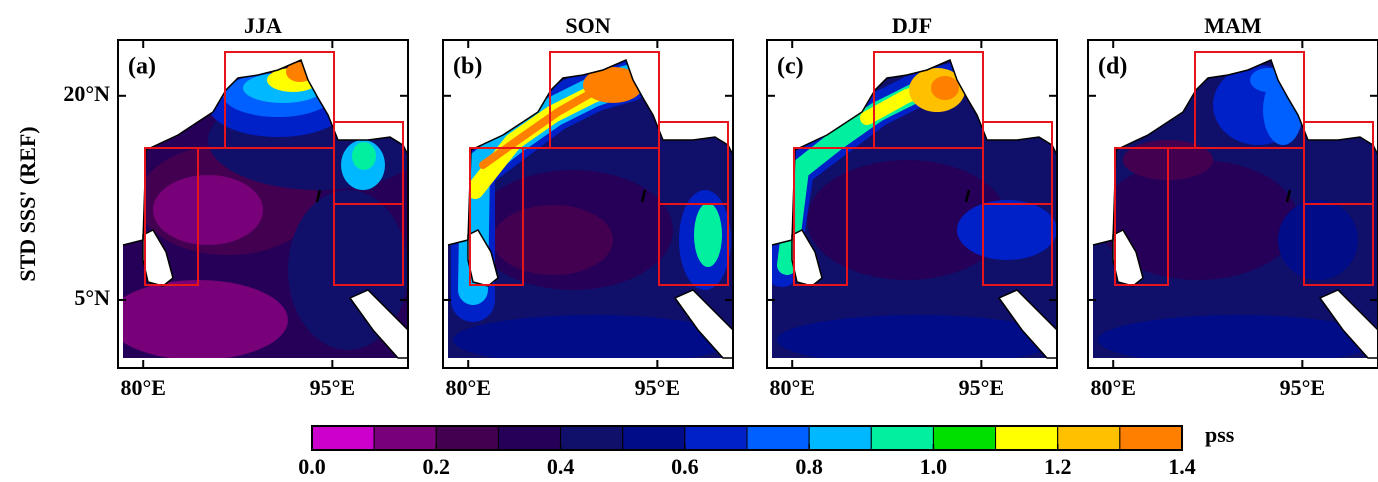 The image size is (1378, 482). I want to click on colorbar-tick-label: 1.2, so click(1058, 466).